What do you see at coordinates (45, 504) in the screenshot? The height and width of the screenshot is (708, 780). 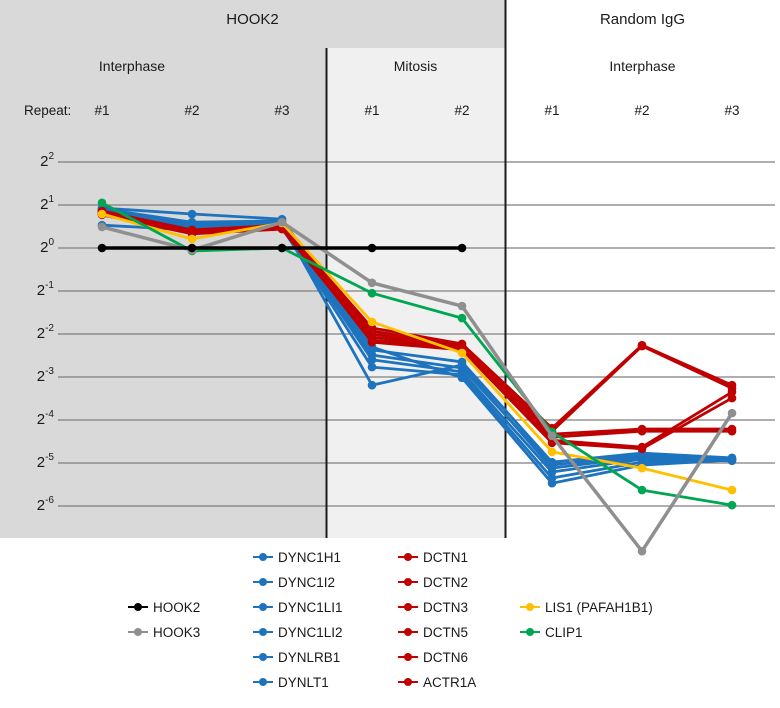 I see `y-axis-tick-2^-6: 2-6` at bounding box center [45, 504].